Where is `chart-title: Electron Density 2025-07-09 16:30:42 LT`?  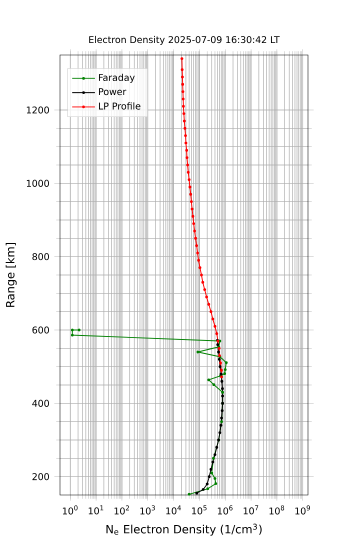
chart-title: Electron Density 2025-07-09 16:30:42 LT is located at coordinates (184, 40).